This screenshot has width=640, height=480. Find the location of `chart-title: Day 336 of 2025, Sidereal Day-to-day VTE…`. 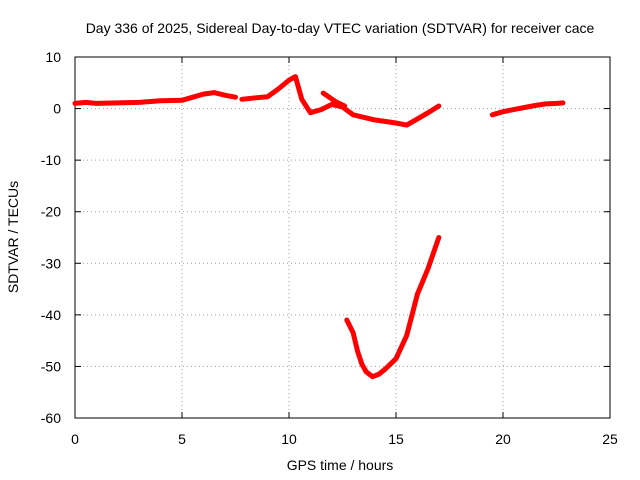

chart-title: Day 336 of 2025, Sidereal Day-to-day VTE… is located at coordinates (340, 28).